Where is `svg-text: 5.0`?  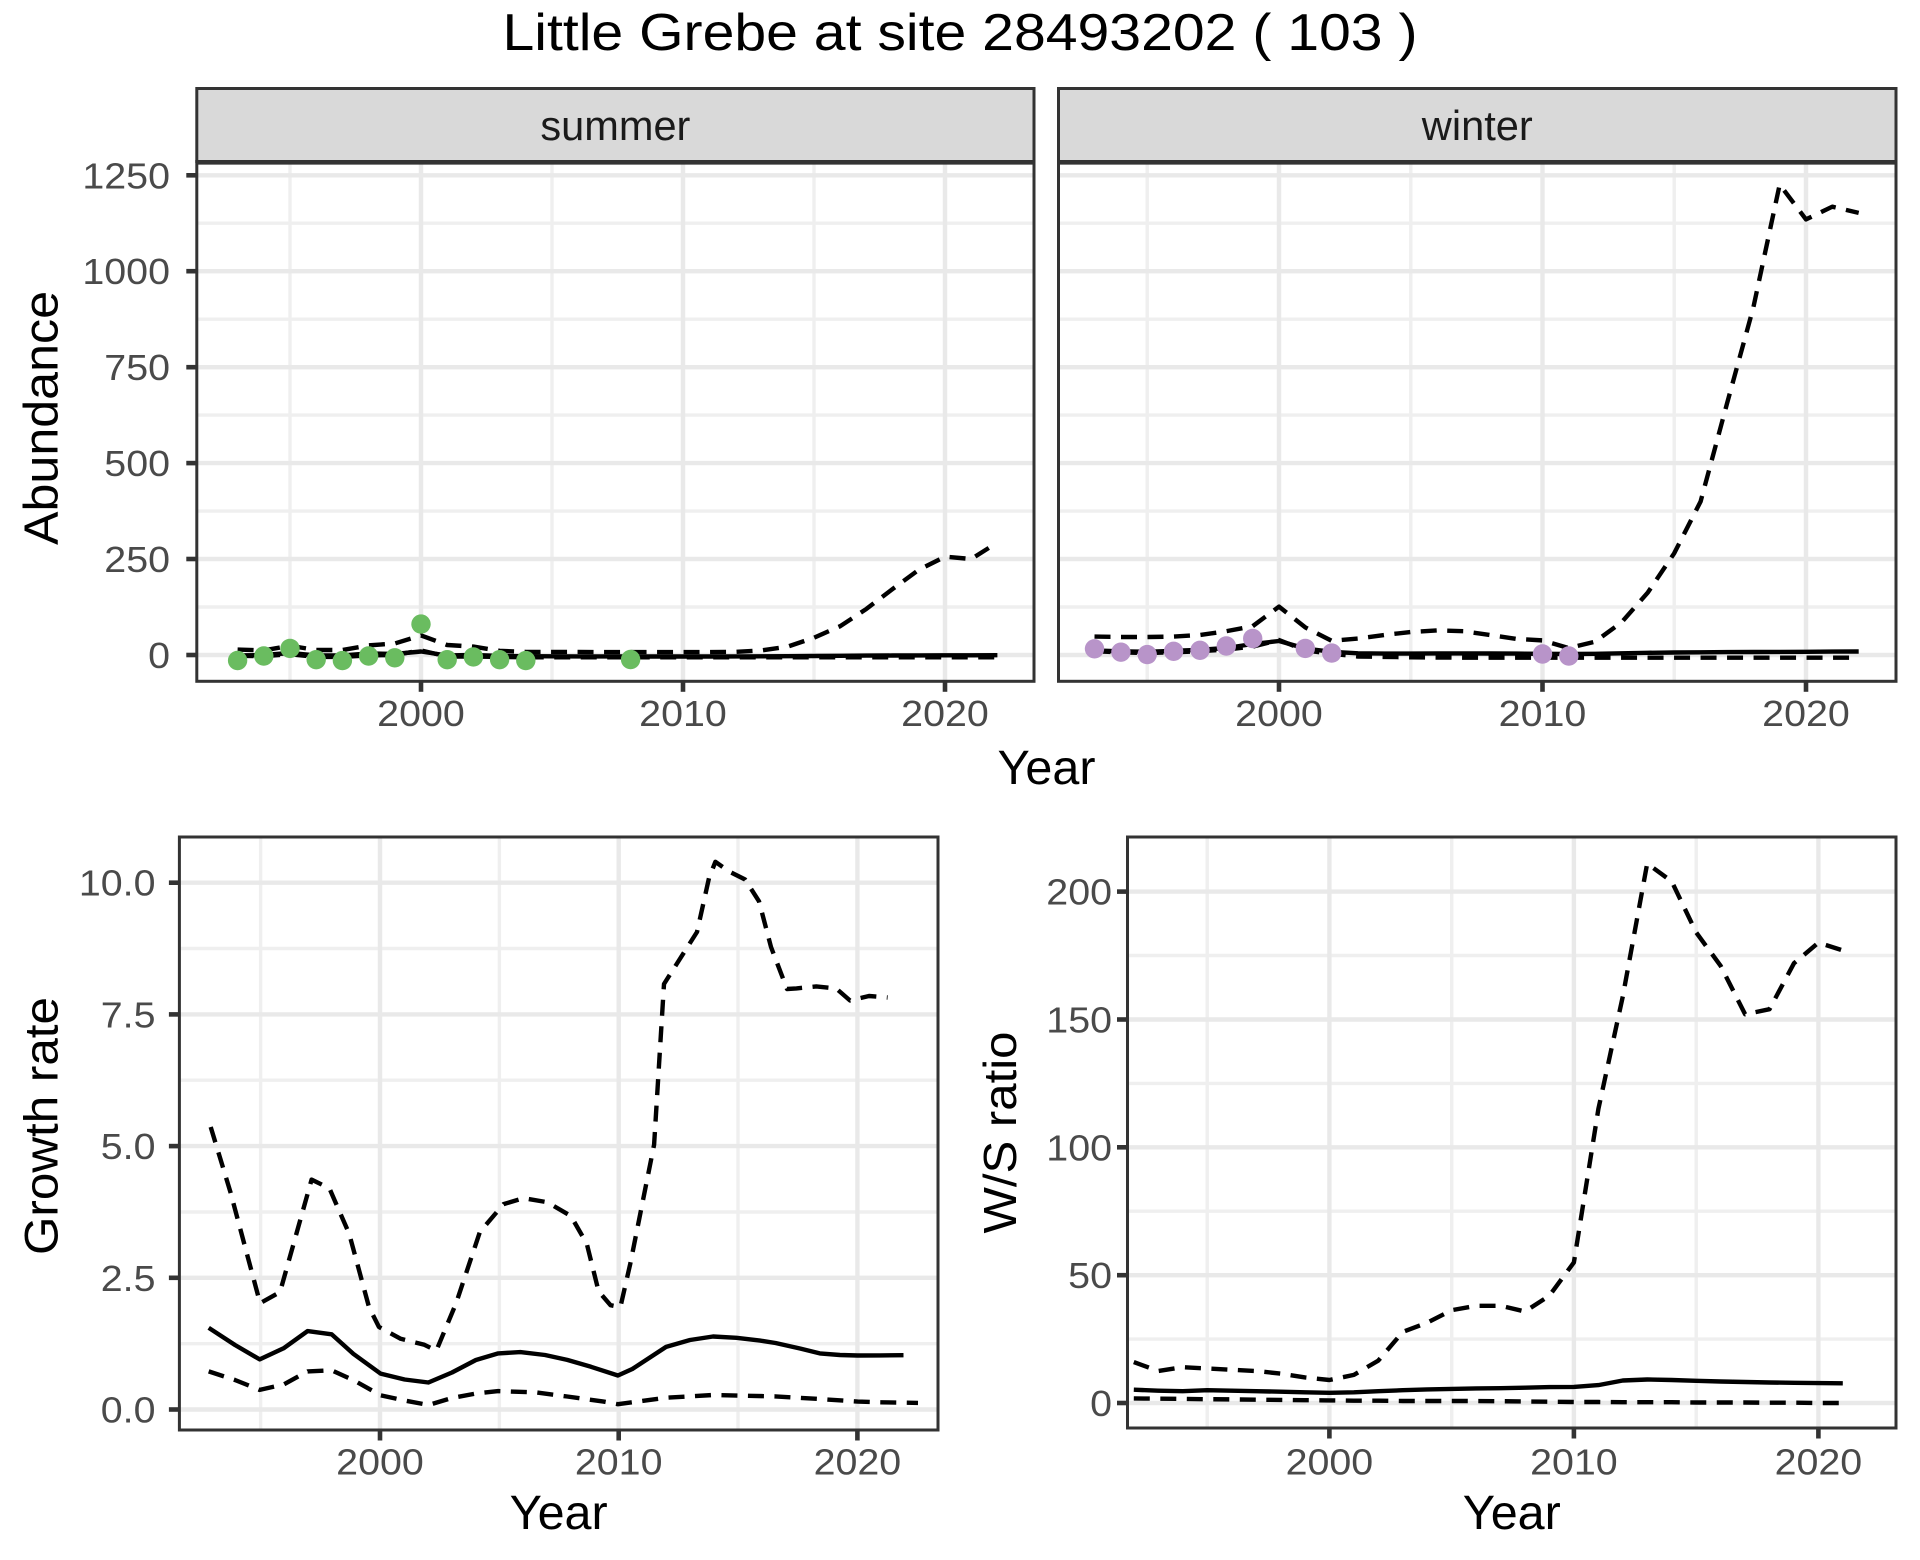 svg-text: 5.0 is located at coordinates (128, 1146).